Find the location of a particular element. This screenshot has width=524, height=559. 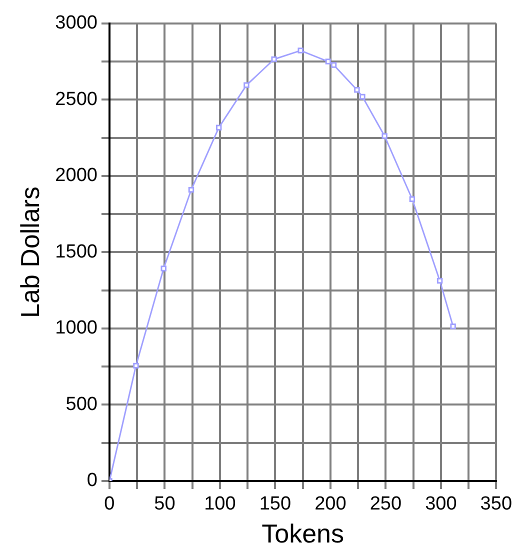

x-tick-label: 200 is located at coordinates (330, 504).